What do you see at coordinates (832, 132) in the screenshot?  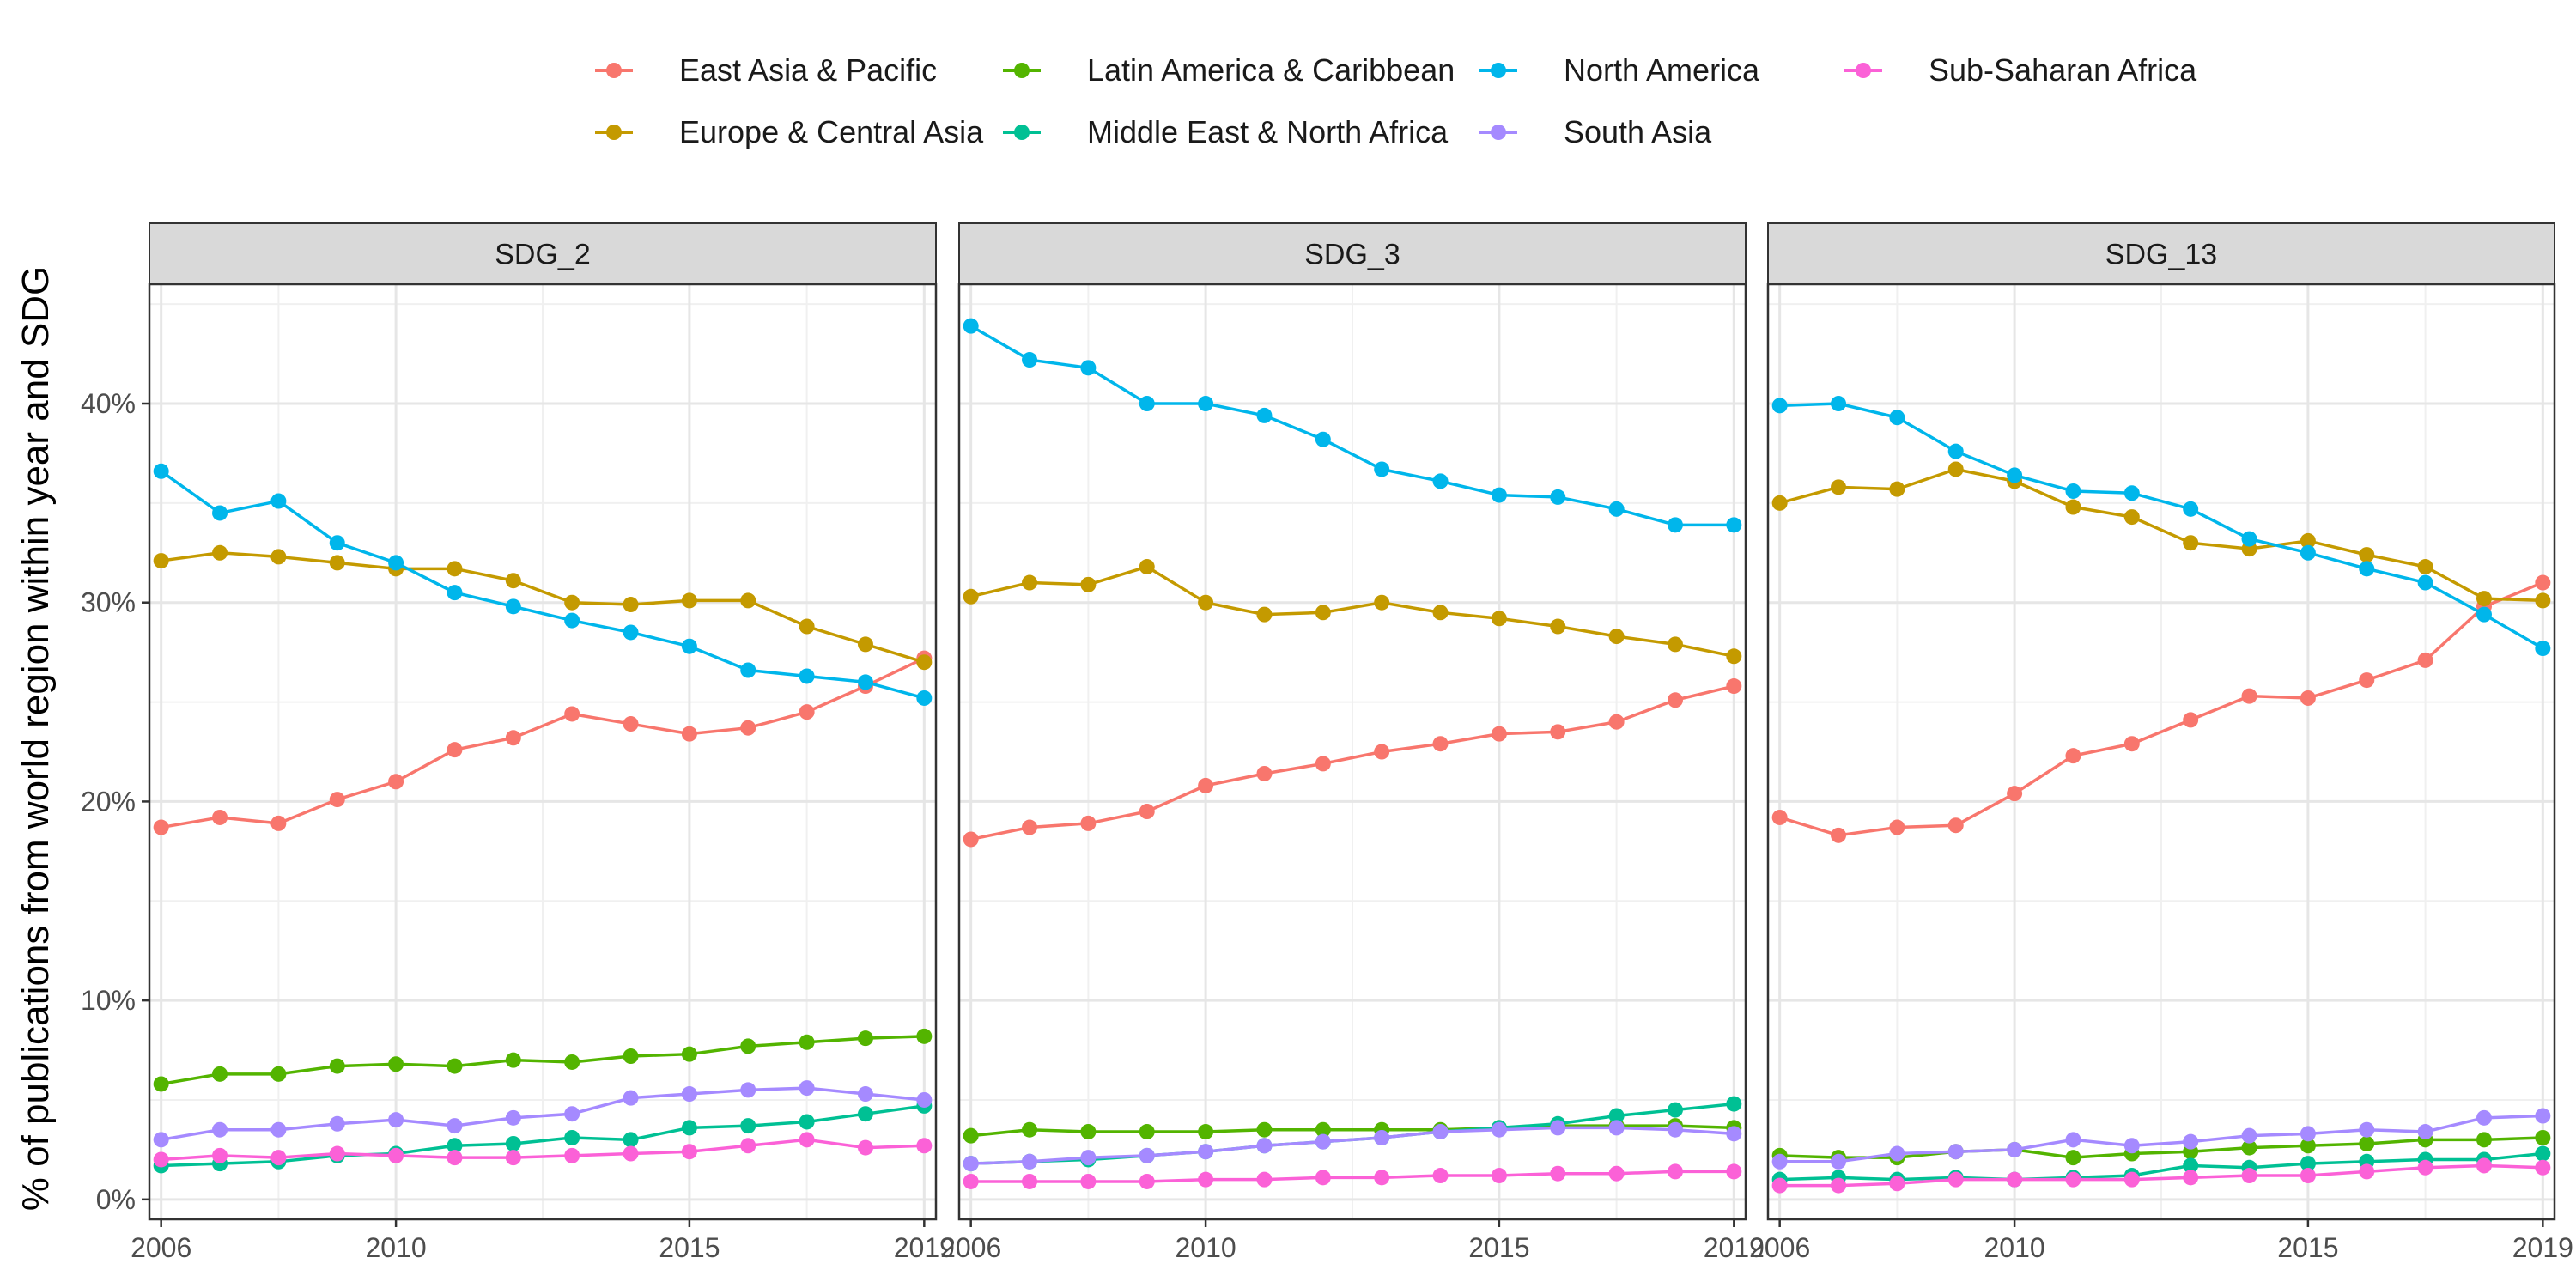 I see `legend-label: Europe & Central Asia` at bounding box center [832, 132].